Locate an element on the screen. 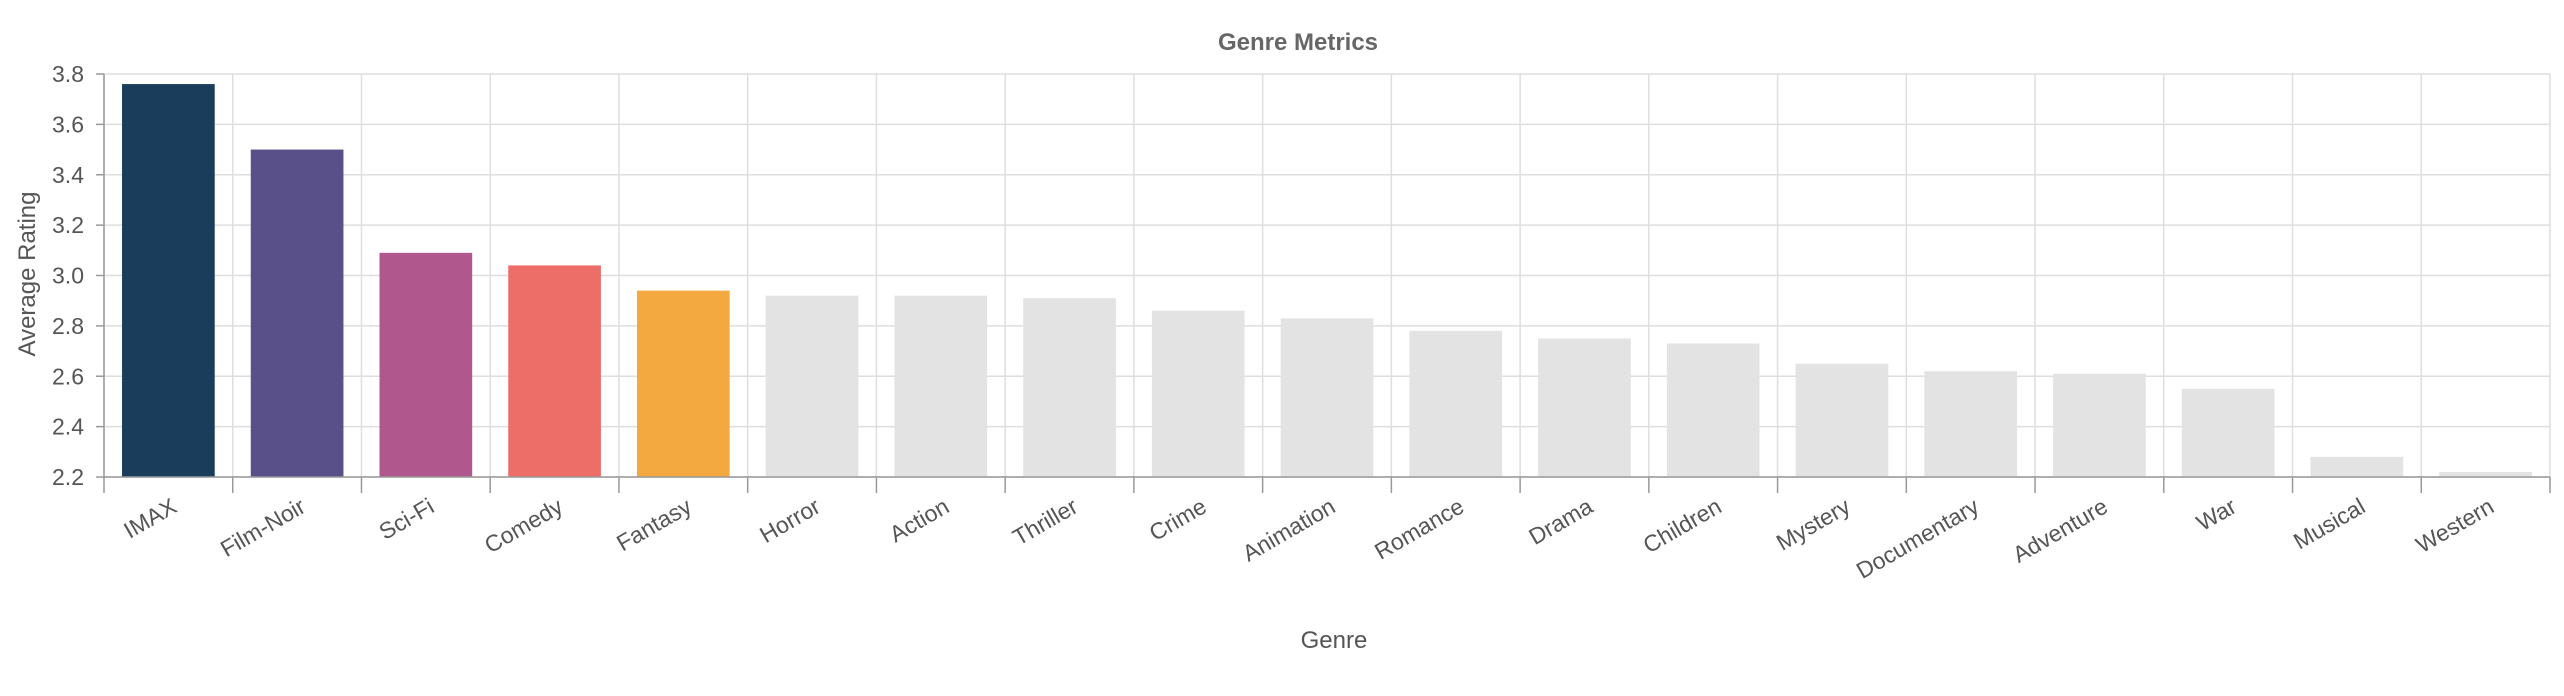 The image size is (2564, 696). x-tick-label: Comedy is located at coordinates (524, 526).